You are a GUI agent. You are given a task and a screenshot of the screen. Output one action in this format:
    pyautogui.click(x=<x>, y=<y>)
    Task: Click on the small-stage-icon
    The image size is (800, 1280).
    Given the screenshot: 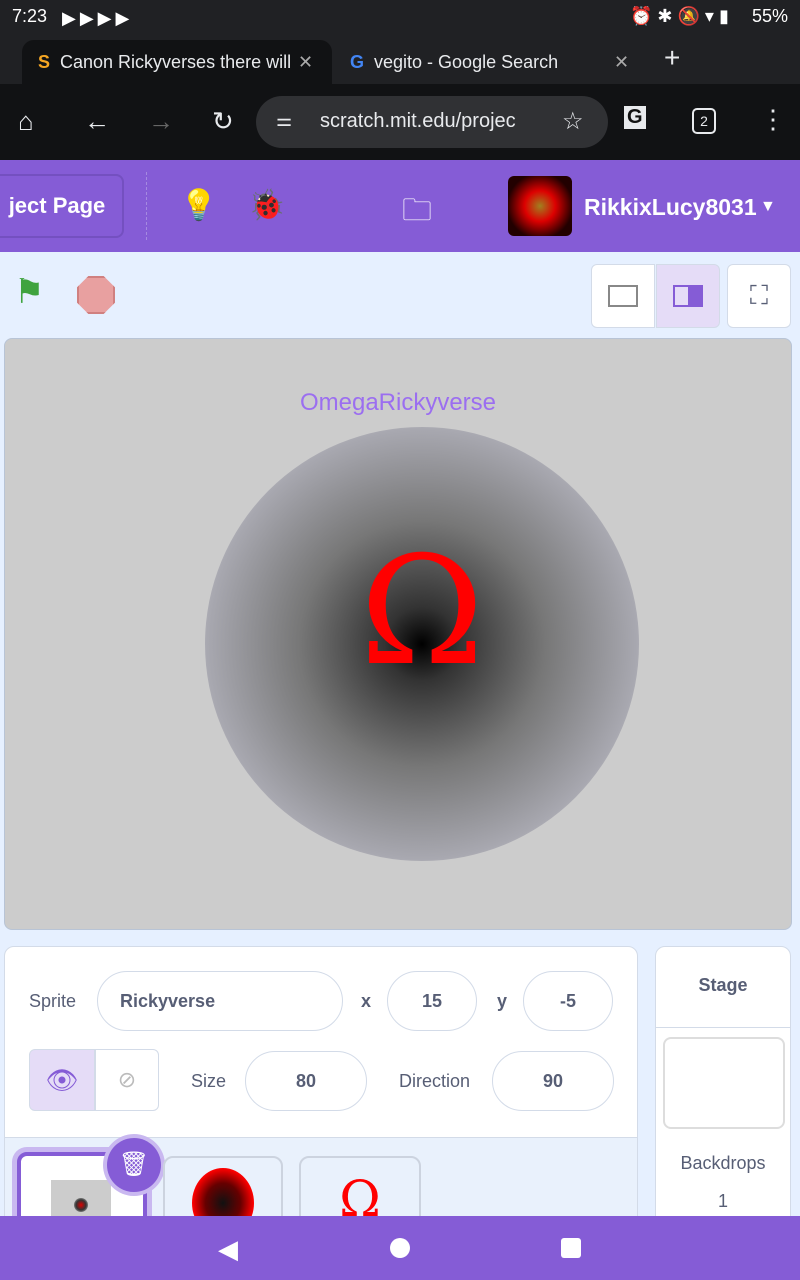 What is the action you would take?
    pyautogui.click(x=623, y=296)
    